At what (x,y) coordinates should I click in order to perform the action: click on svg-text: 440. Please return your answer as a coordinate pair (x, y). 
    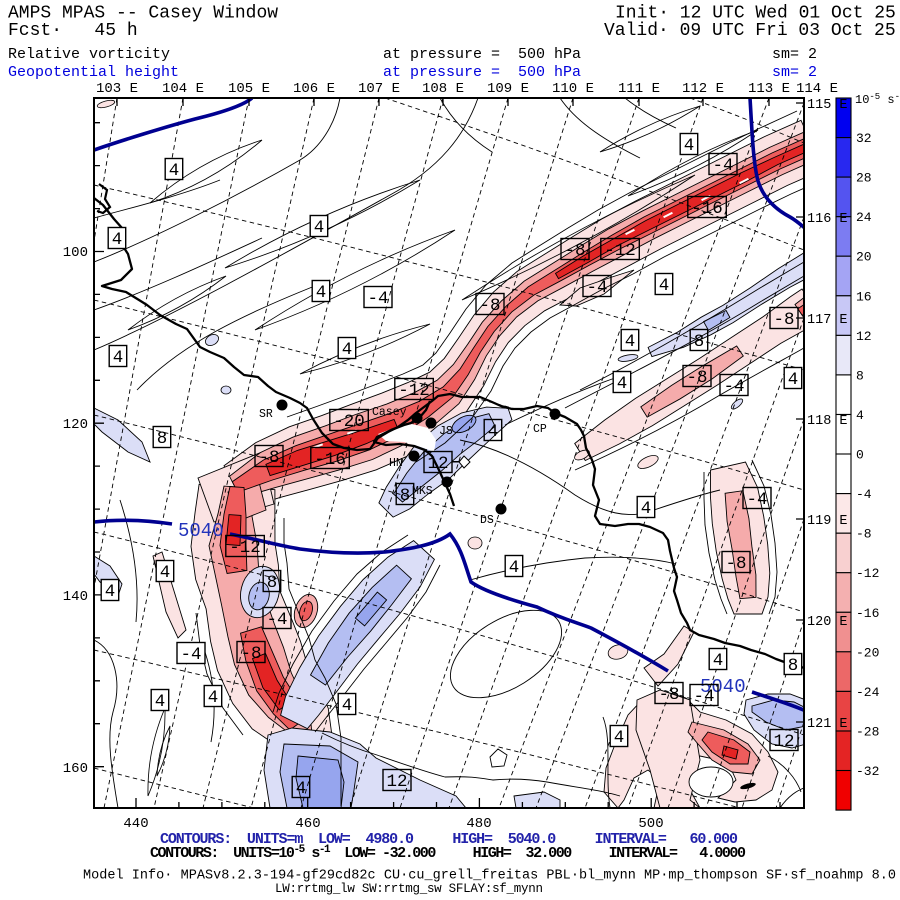
    Looking at the image, I should click on (135, 824).